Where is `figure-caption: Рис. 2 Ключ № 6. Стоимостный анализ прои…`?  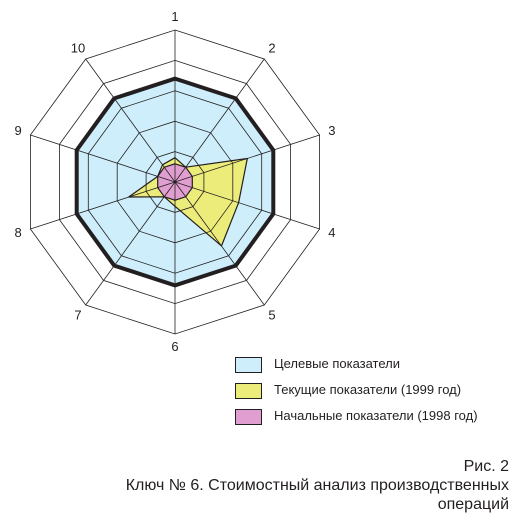 figure-caption: Рис. 2 Ключ № 6. Стоимостный анализ прои… is located at coordinates (317, 485).